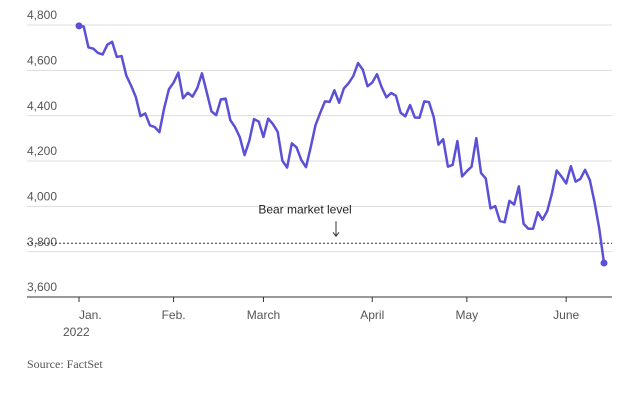  What do you see at coordinates (467, 315) in the screenshot?
I see `x-tick-label: May` at bounding box center [467, 315].